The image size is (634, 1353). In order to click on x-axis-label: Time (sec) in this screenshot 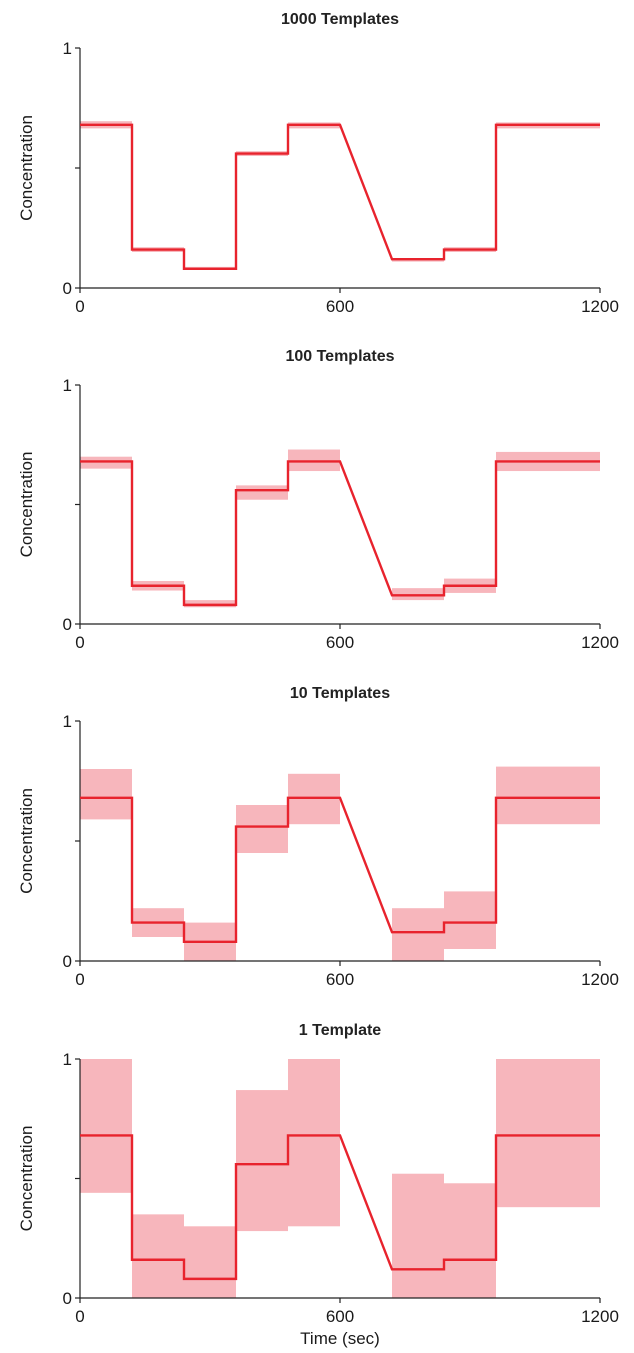, I will do `click(340, 1338)`.